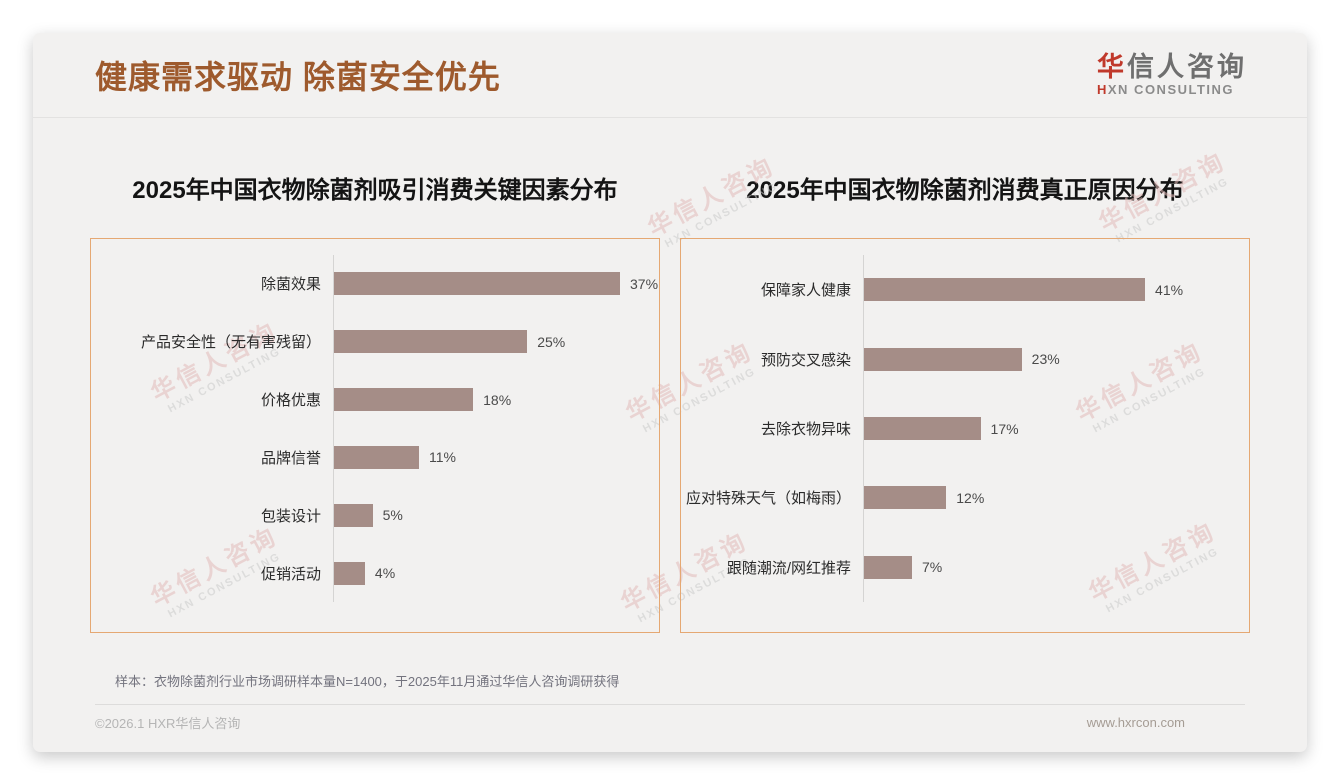  What do you see at coordinates (1187, 66) in the screenshot?
I see `brand-name-rest: 信人咨询` at bounding box center [1187, 66].